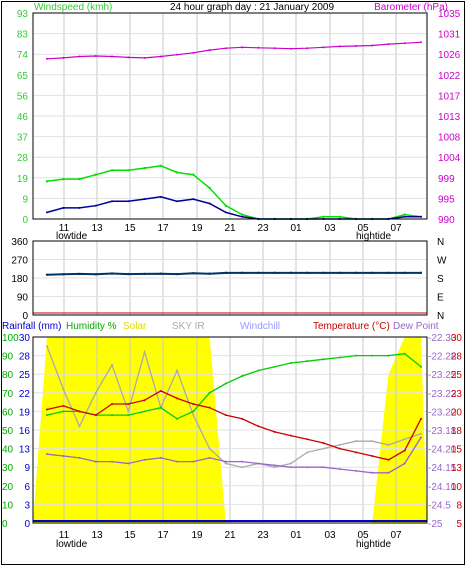 The image size is (466, 566). Describe the element at coordinates (457, 468) in the screenshot. I see `temperature-tick-label: 13` at that location.